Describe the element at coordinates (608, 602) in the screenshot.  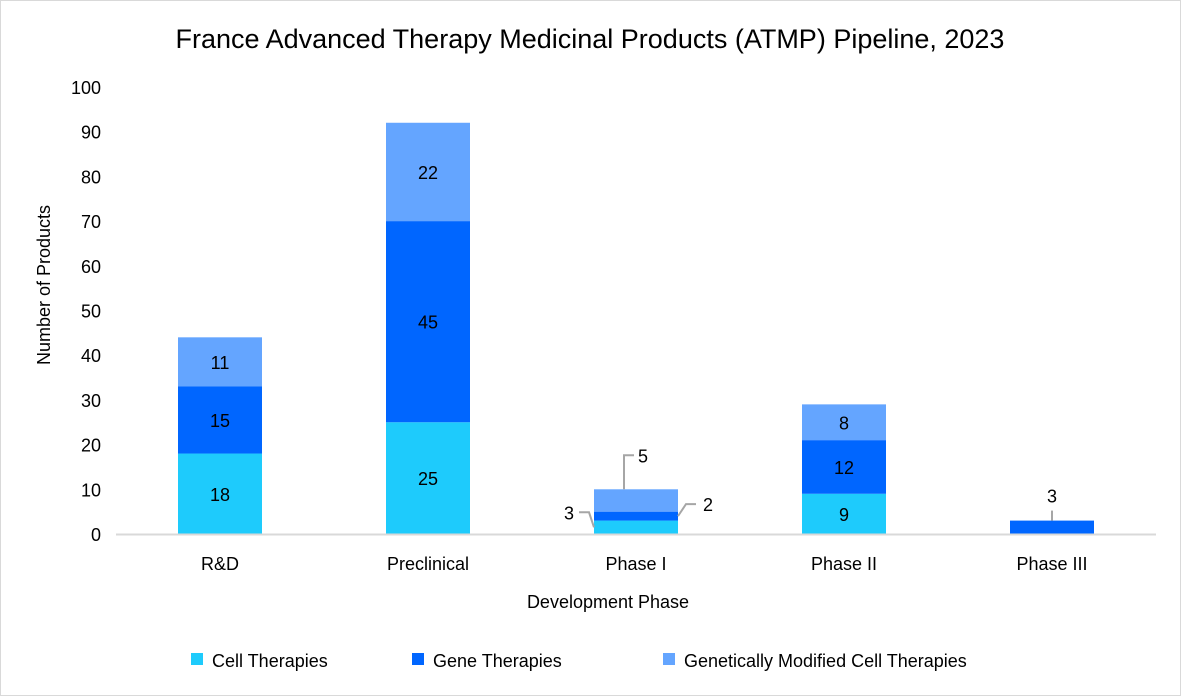
I see `x-axis-title: Development Phase` at that location.